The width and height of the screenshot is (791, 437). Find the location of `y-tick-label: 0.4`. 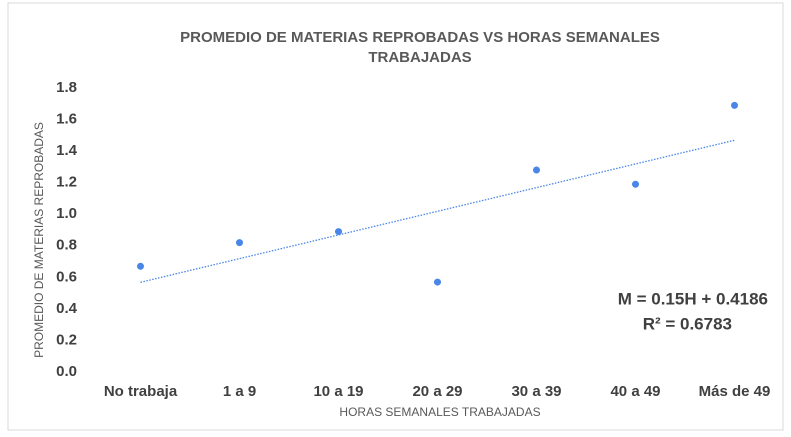

y-tick-label: 0.4 is located at coordinates (67, 308).